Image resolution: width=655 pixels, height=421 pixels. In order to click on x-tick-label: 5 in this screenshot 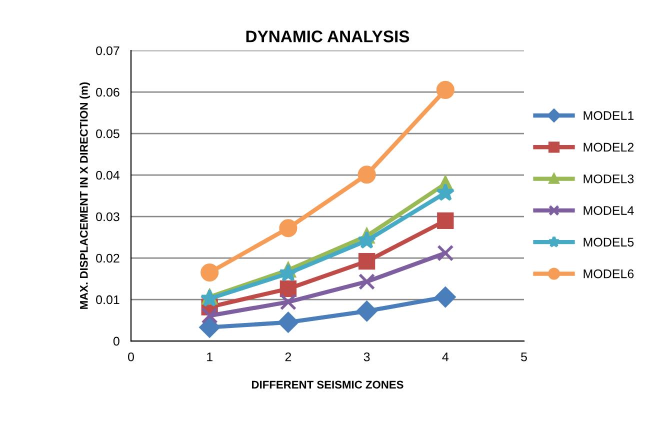, I will do `click(524, 357)`.